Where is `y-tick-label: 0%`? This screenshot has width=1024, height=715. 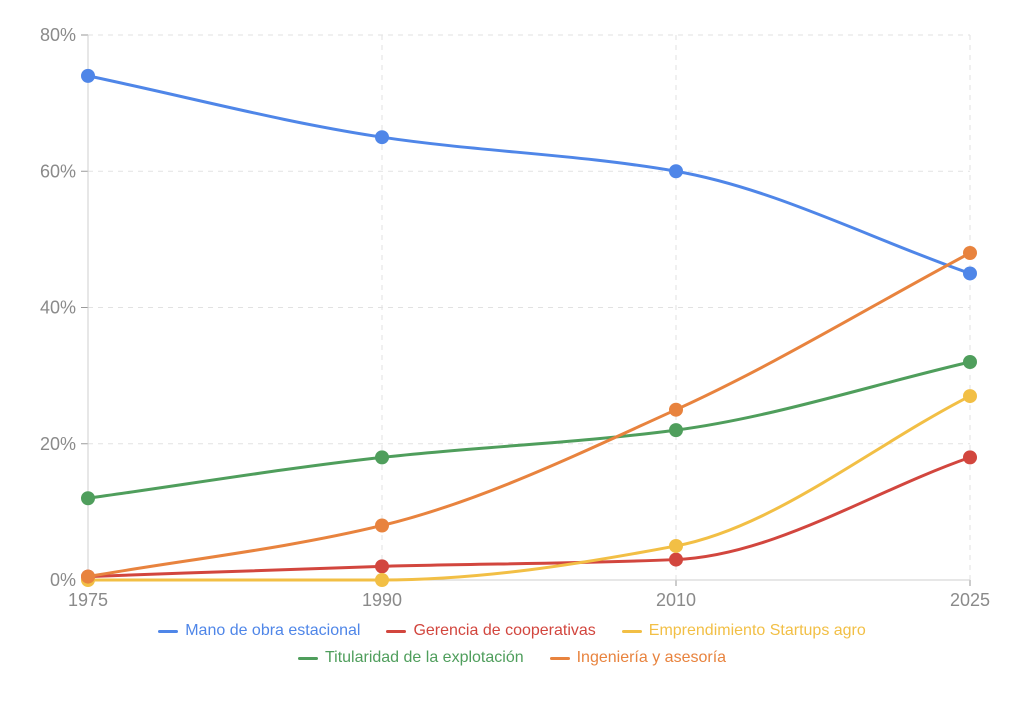
y-tick-label: 0% is located at coordinates (63, 580).